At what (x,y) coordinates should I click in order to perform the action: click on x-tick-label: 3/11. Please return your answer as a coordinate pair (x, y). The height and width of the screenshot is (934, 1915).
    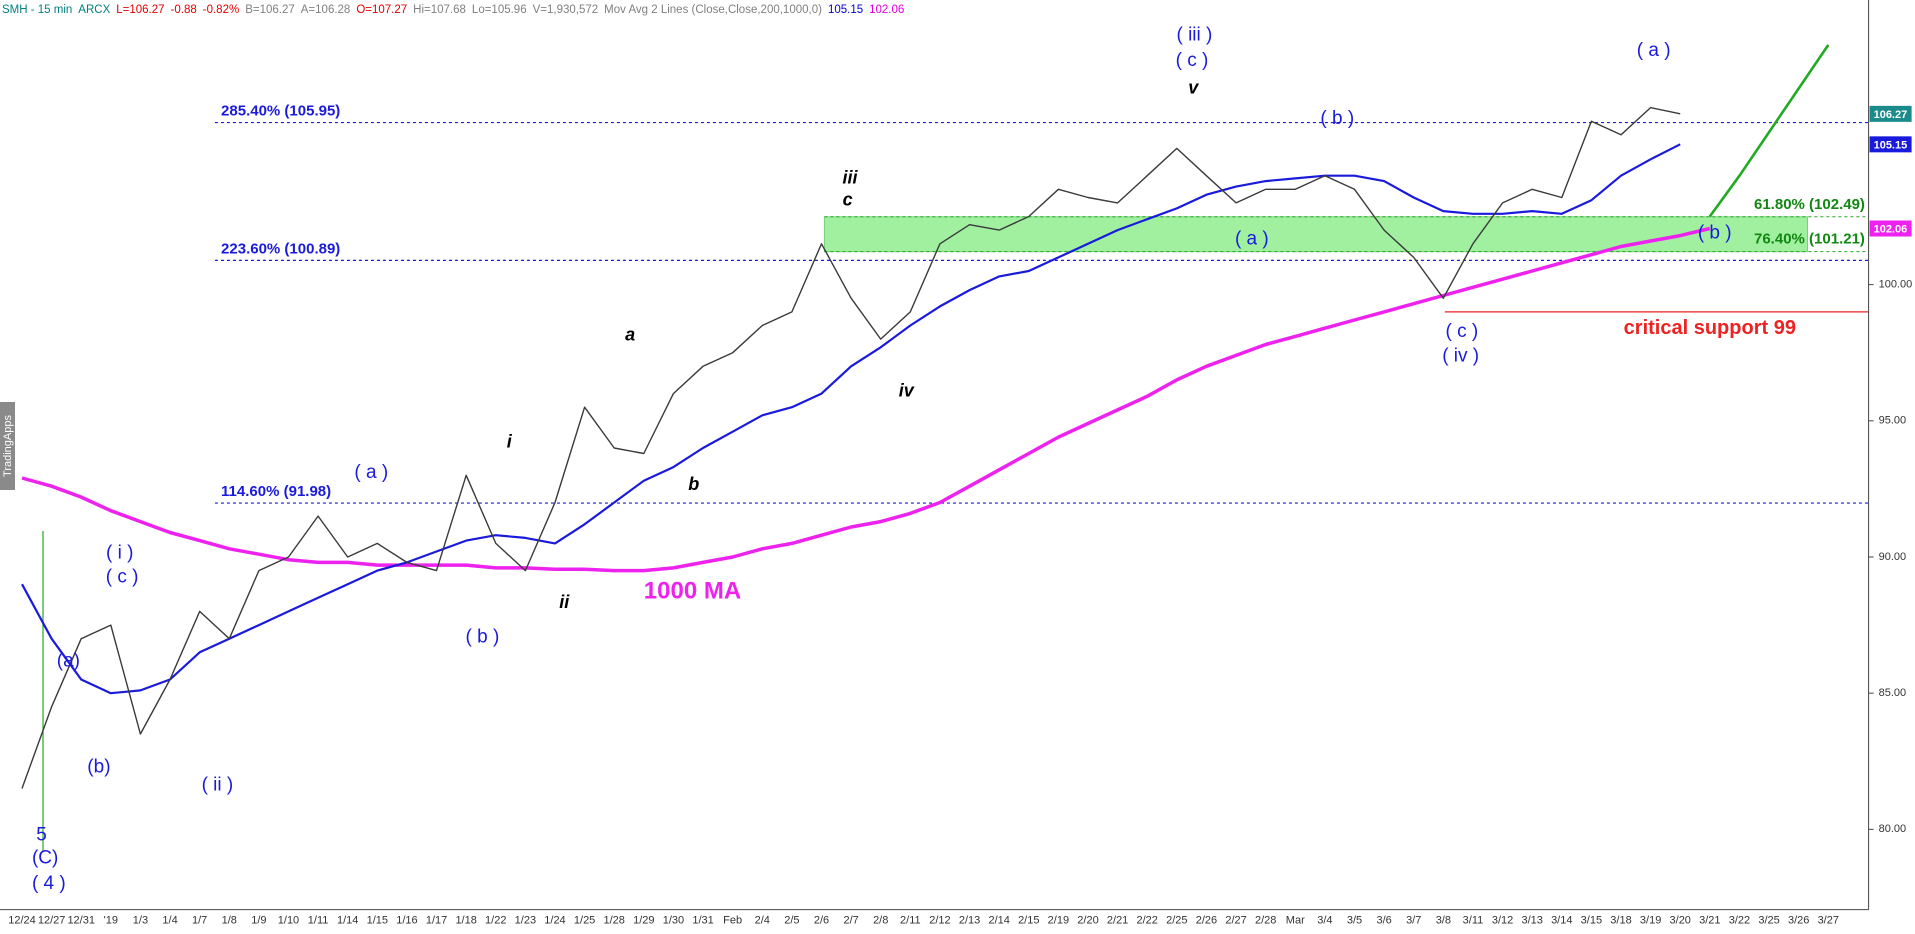
    Looking at the image, I should click on (1473, 921).